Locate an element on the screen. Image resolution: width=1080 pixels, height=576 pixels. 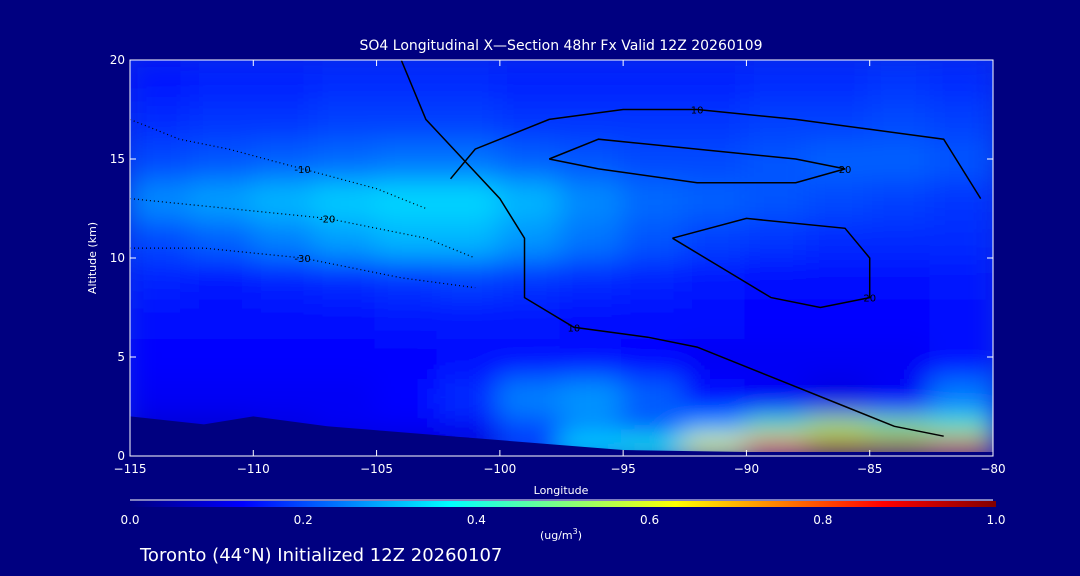
colorbar-tick-label: 0.0 is located at coordinates (129, 520).